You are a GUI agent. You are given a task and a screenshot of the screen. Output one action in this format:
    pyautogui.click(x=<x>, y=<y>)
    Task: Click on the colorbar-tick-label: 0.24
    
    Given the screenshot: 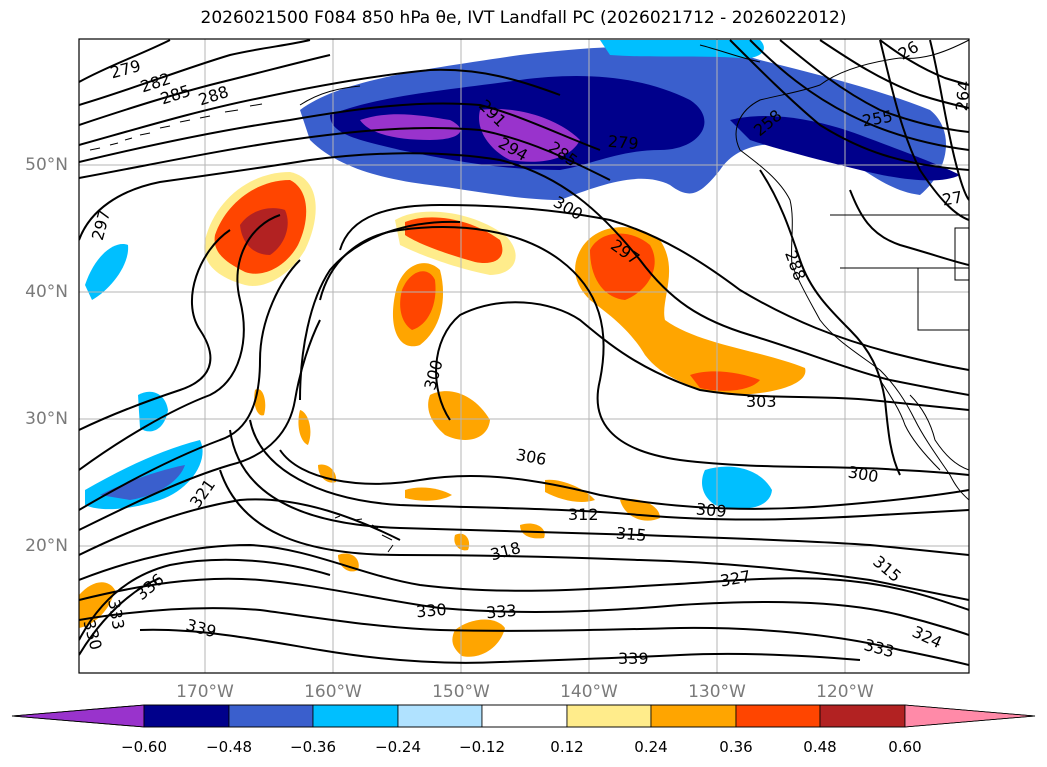 What is the action you would take?
    pyautogui.click(x=651, y=747)
    